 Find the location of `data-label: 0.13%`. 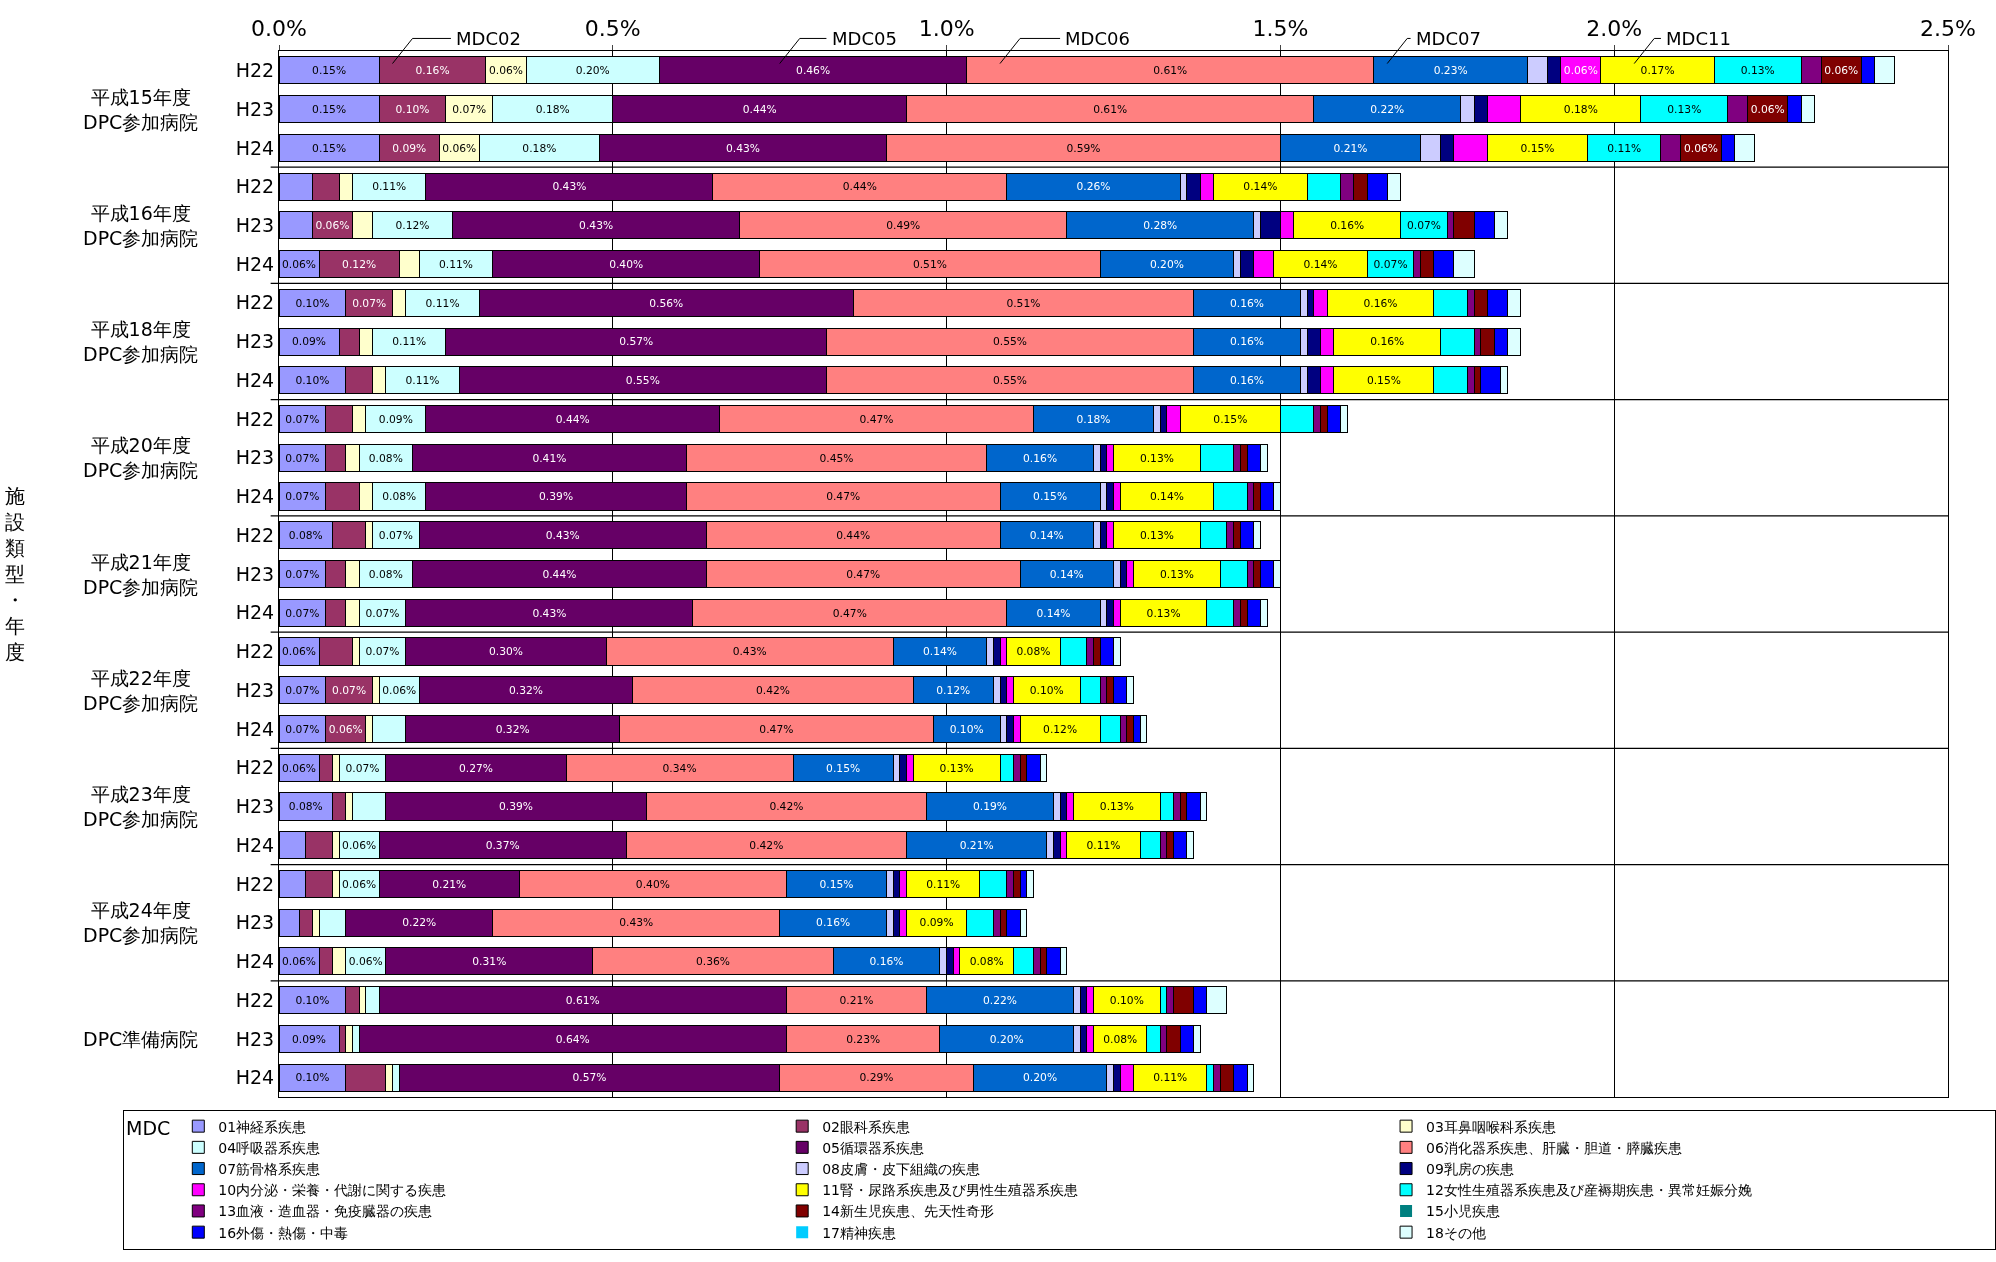

data-label: 0.13% is located at coordinates (1176, 574).